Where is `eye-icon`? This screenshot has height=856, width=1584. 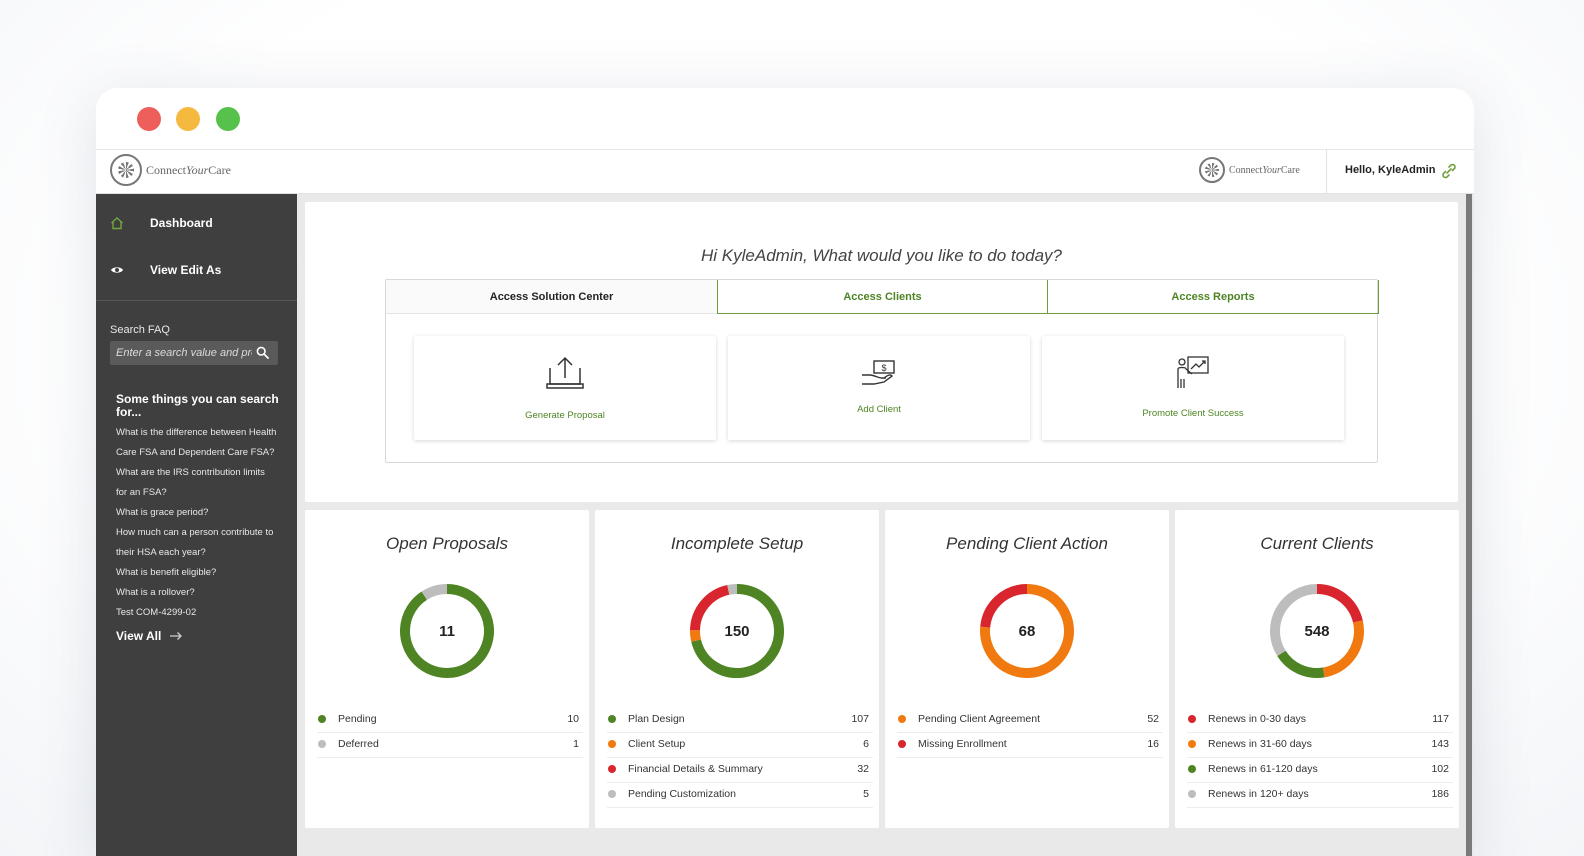
eye-icon is located at coordinates (117, 270).